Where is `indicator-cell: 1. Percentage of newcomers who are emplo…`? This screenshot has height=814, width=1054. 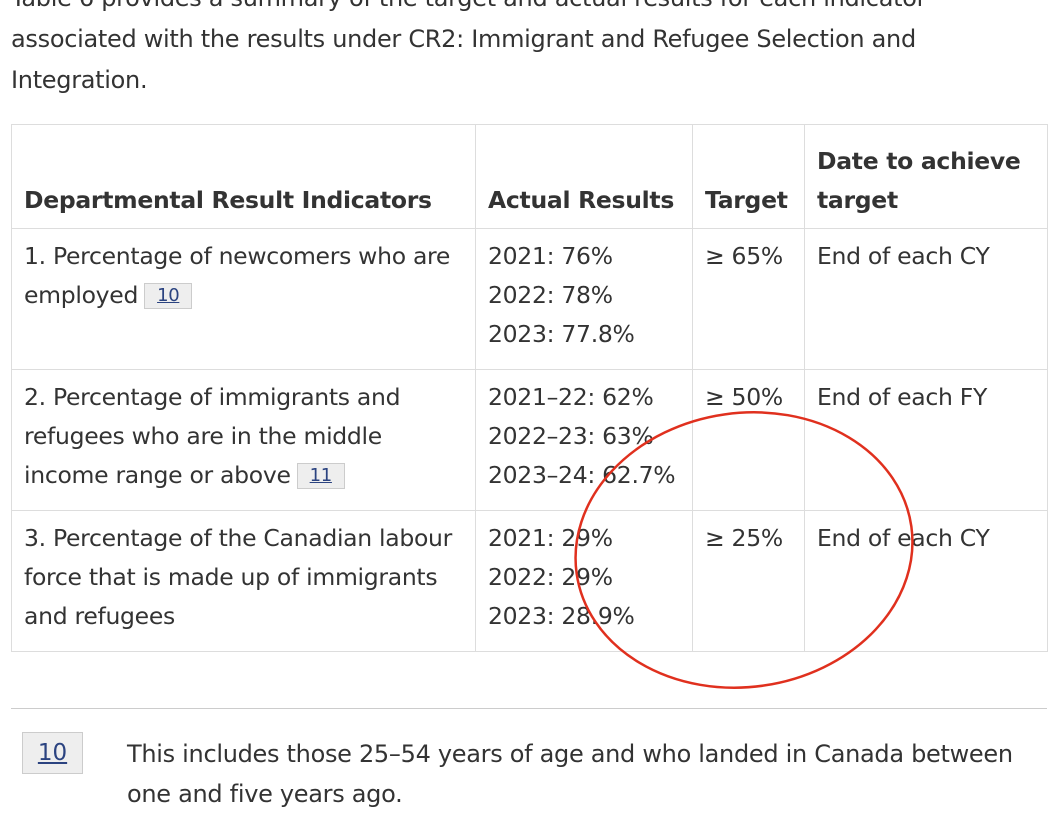
indicator-cell: 1. Percentage of newcomers who are emplo… is located at coordinates (243, 299).